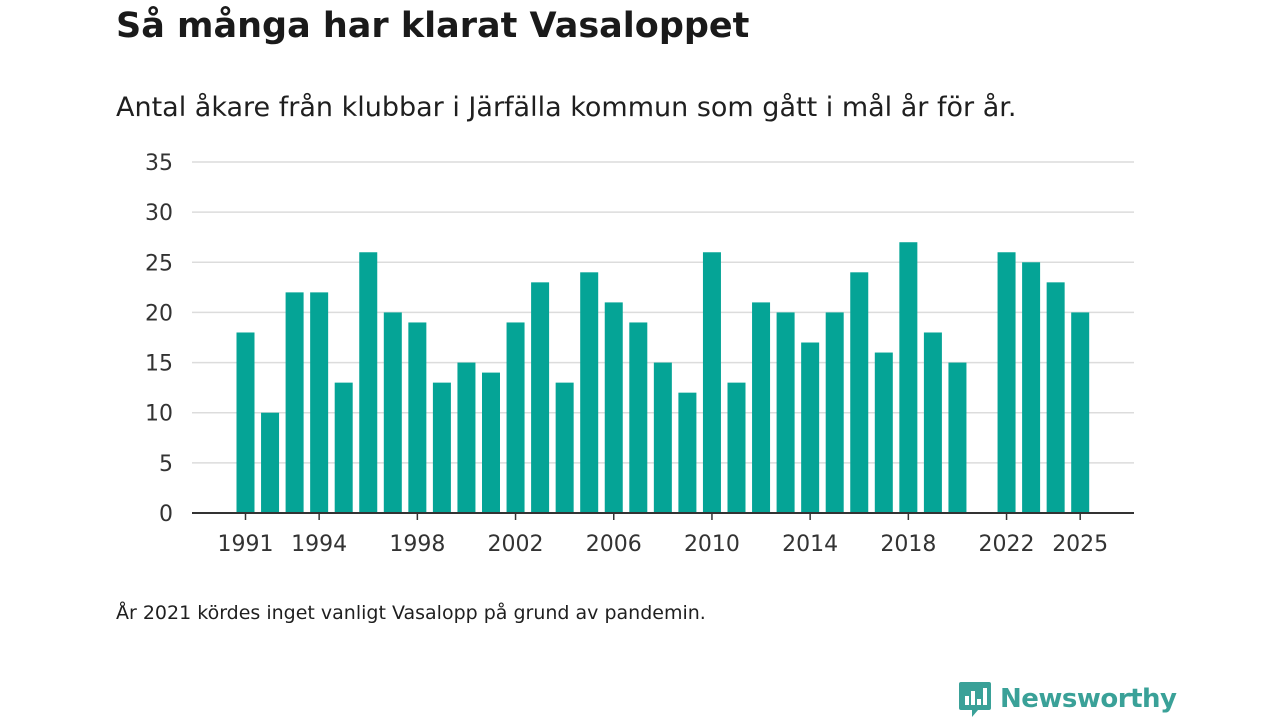 The image size is (1280, 720). I want to click on bar-2017, so click(883, 432).